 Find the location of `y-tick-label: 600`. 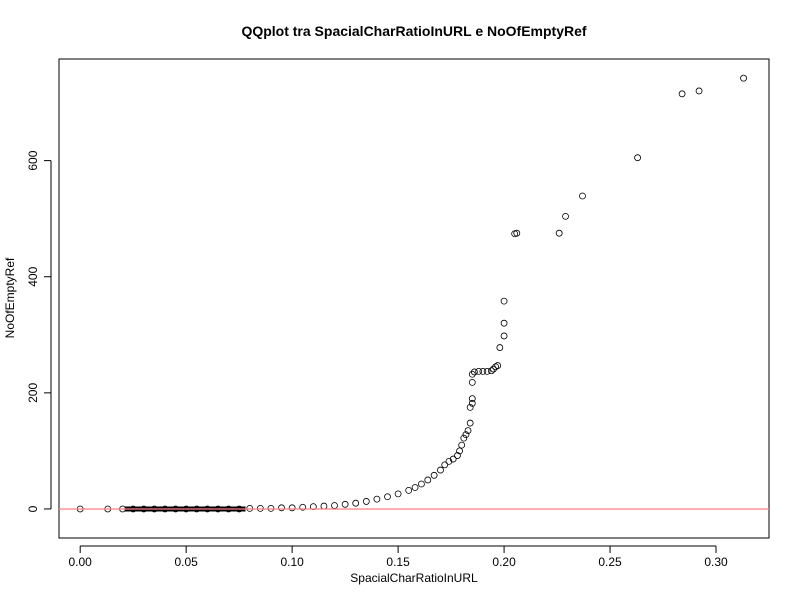

y-tick-label: 600 is located at coordinates (33, 160).